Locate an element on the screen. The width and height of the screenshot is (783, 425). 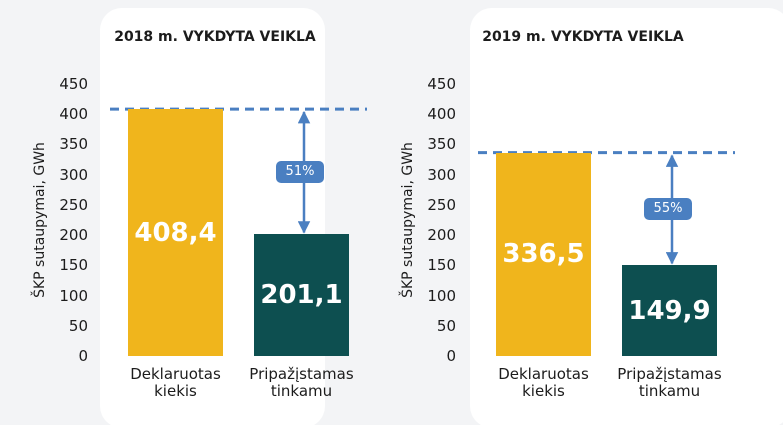
value-label: 201,1 is located at coordinates (301, 295).